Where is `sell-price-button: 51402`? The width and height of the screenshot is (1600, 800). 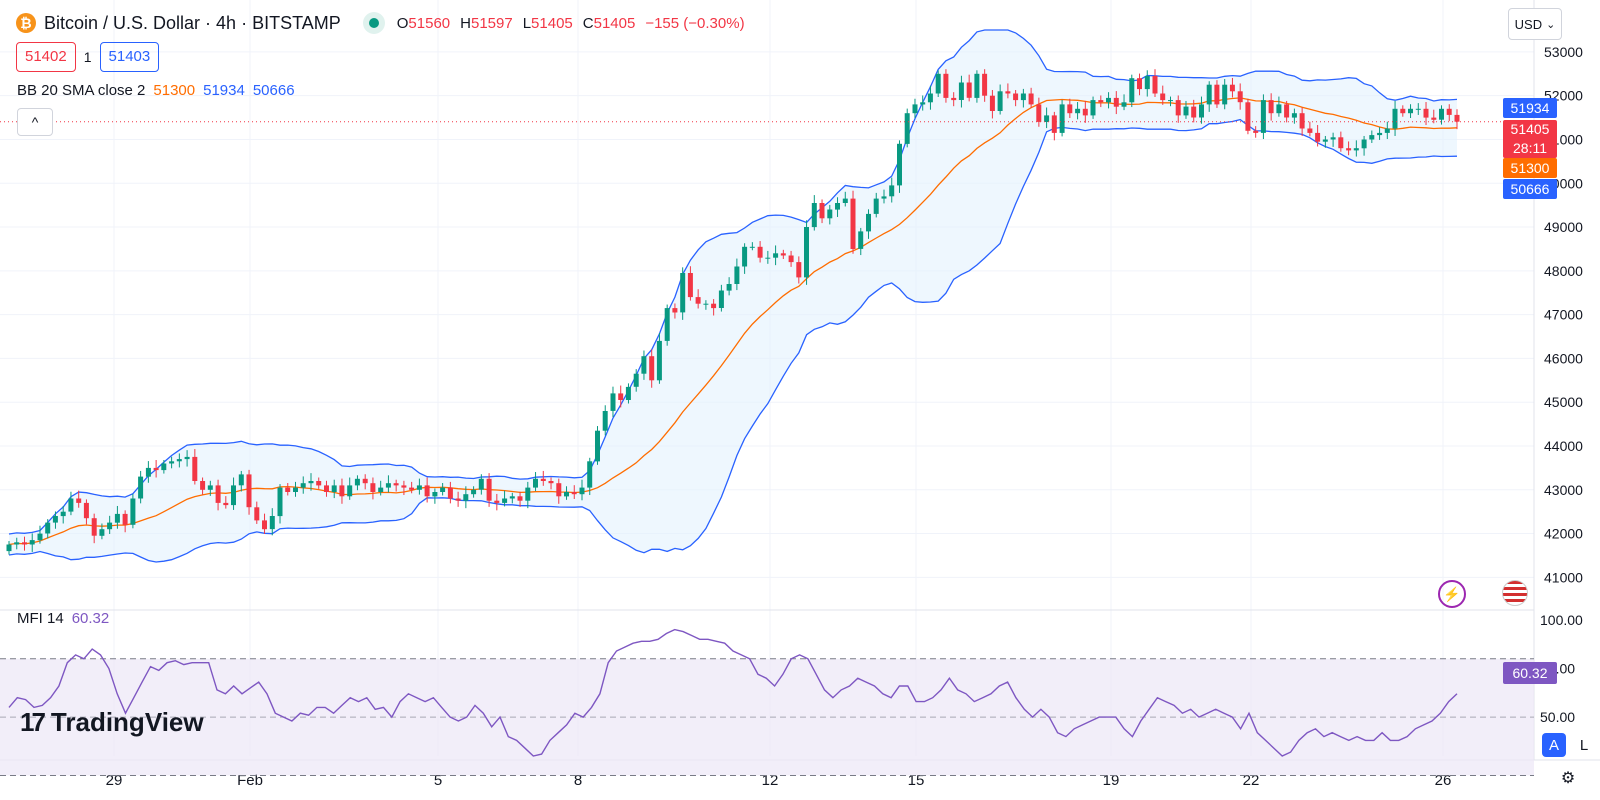
sell-price-button: 51402 is located at coordinates (46, 57).